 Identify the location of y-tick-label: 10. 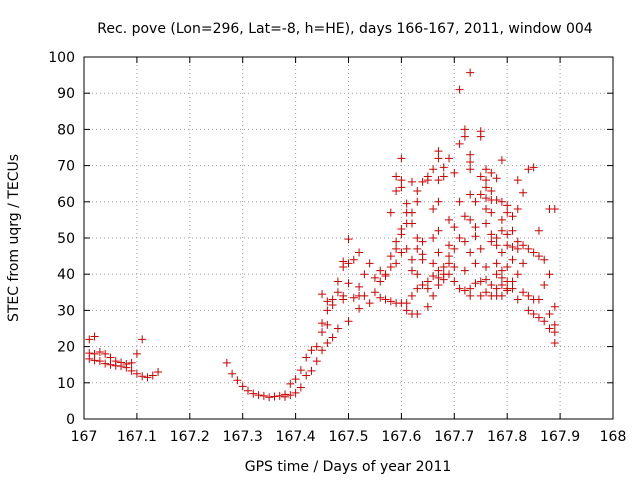
(66, 384).